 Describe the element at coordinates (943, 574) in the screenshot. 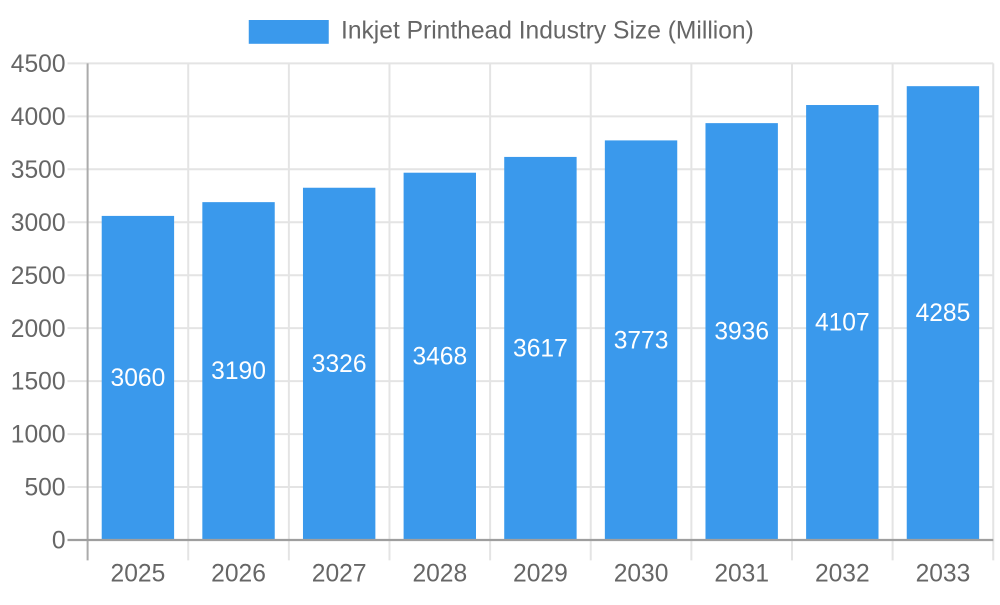

I see `svg-text: 2033` at that location.